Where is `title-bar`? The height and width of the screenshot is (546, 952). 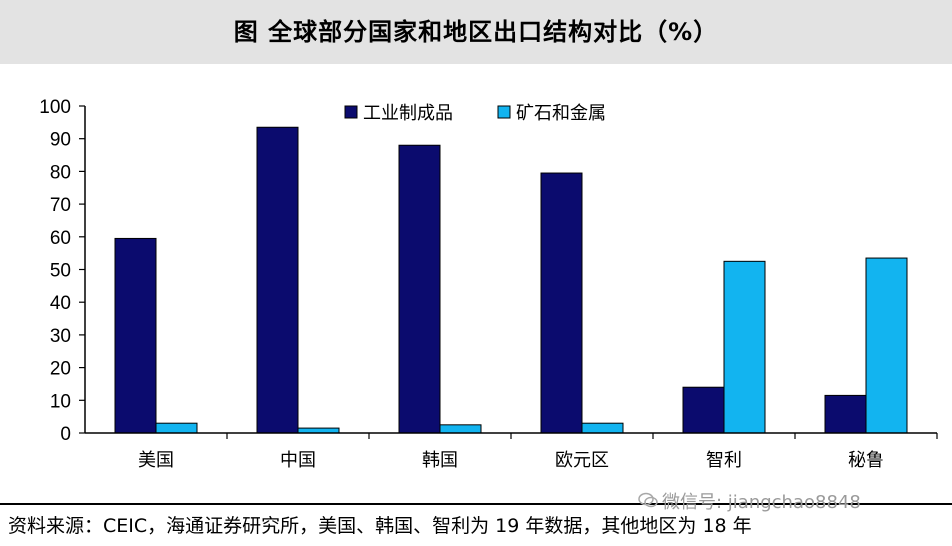
title-bar is located at coordinates (476, 32).